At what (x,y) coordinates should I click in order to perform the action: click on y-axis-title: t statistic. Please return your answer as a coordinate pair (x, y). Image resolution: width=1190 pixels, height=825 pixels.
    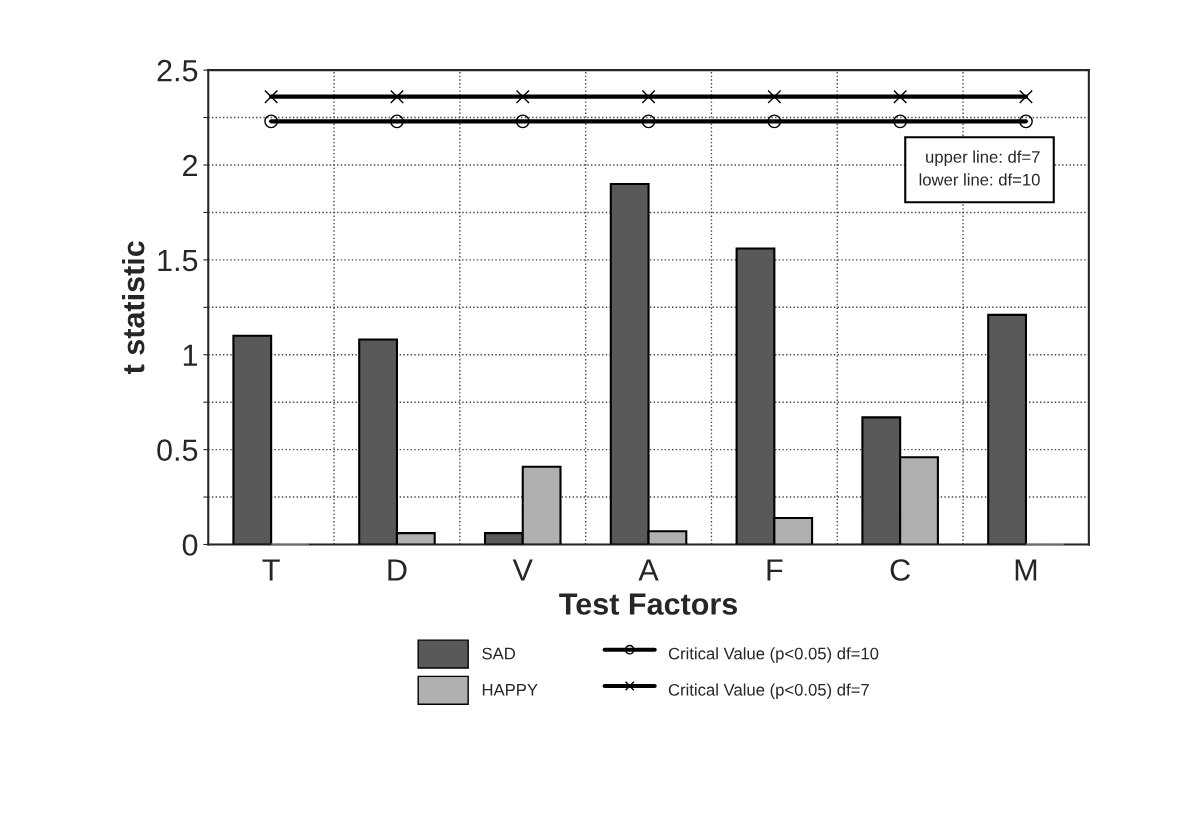
    Looking at the image, I should click on (133, 307).